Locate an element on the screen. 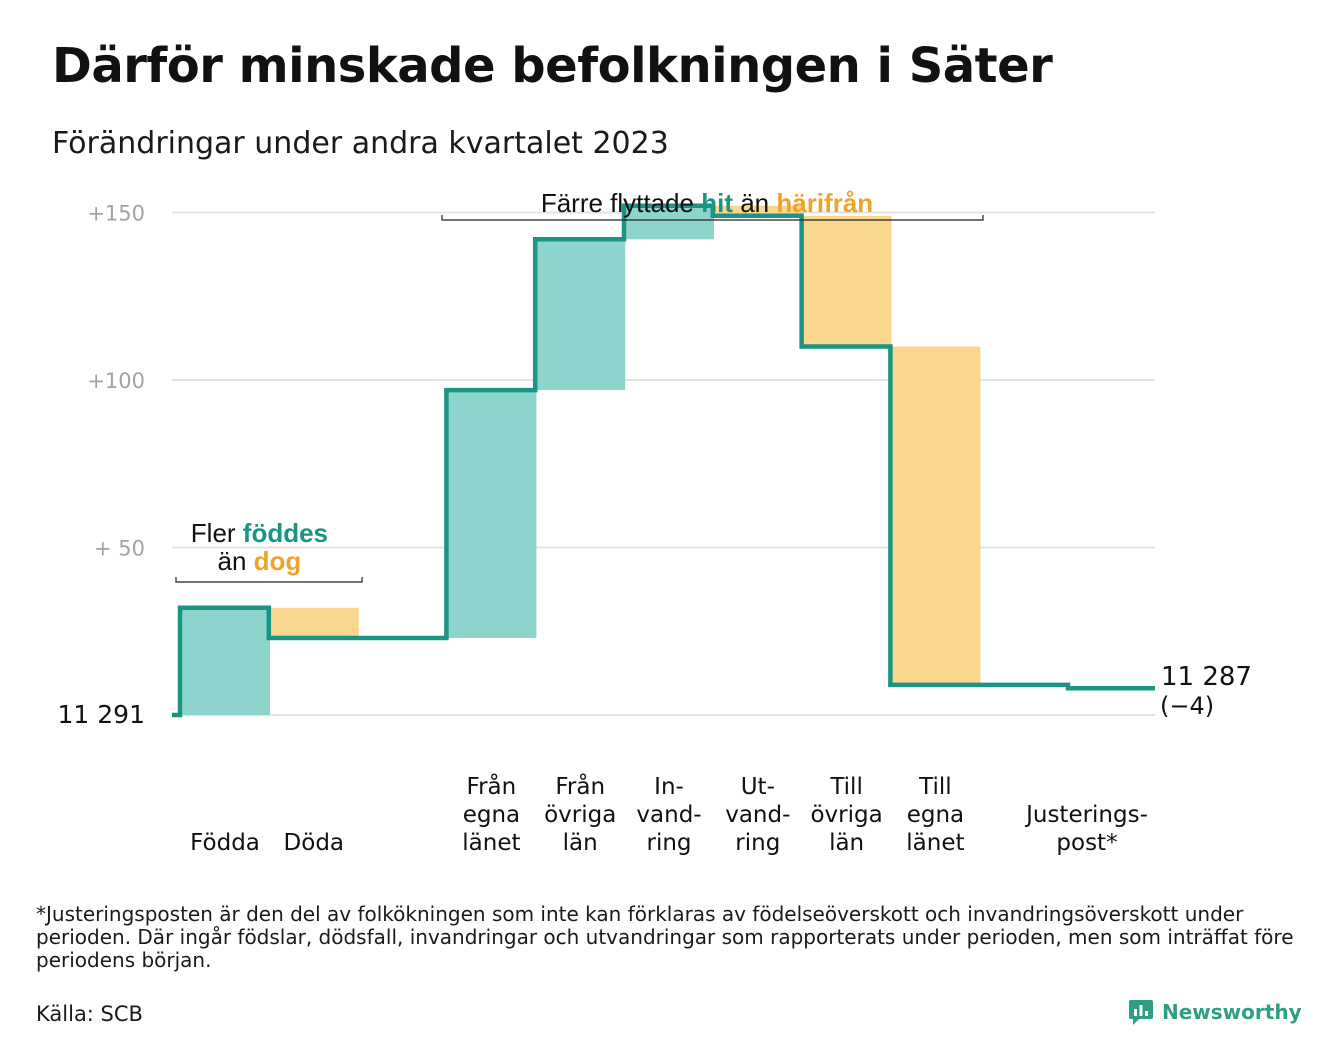 The image size is (1340, 1060). newsworthy-logo-icon is located at coordinates (1141, 1012).